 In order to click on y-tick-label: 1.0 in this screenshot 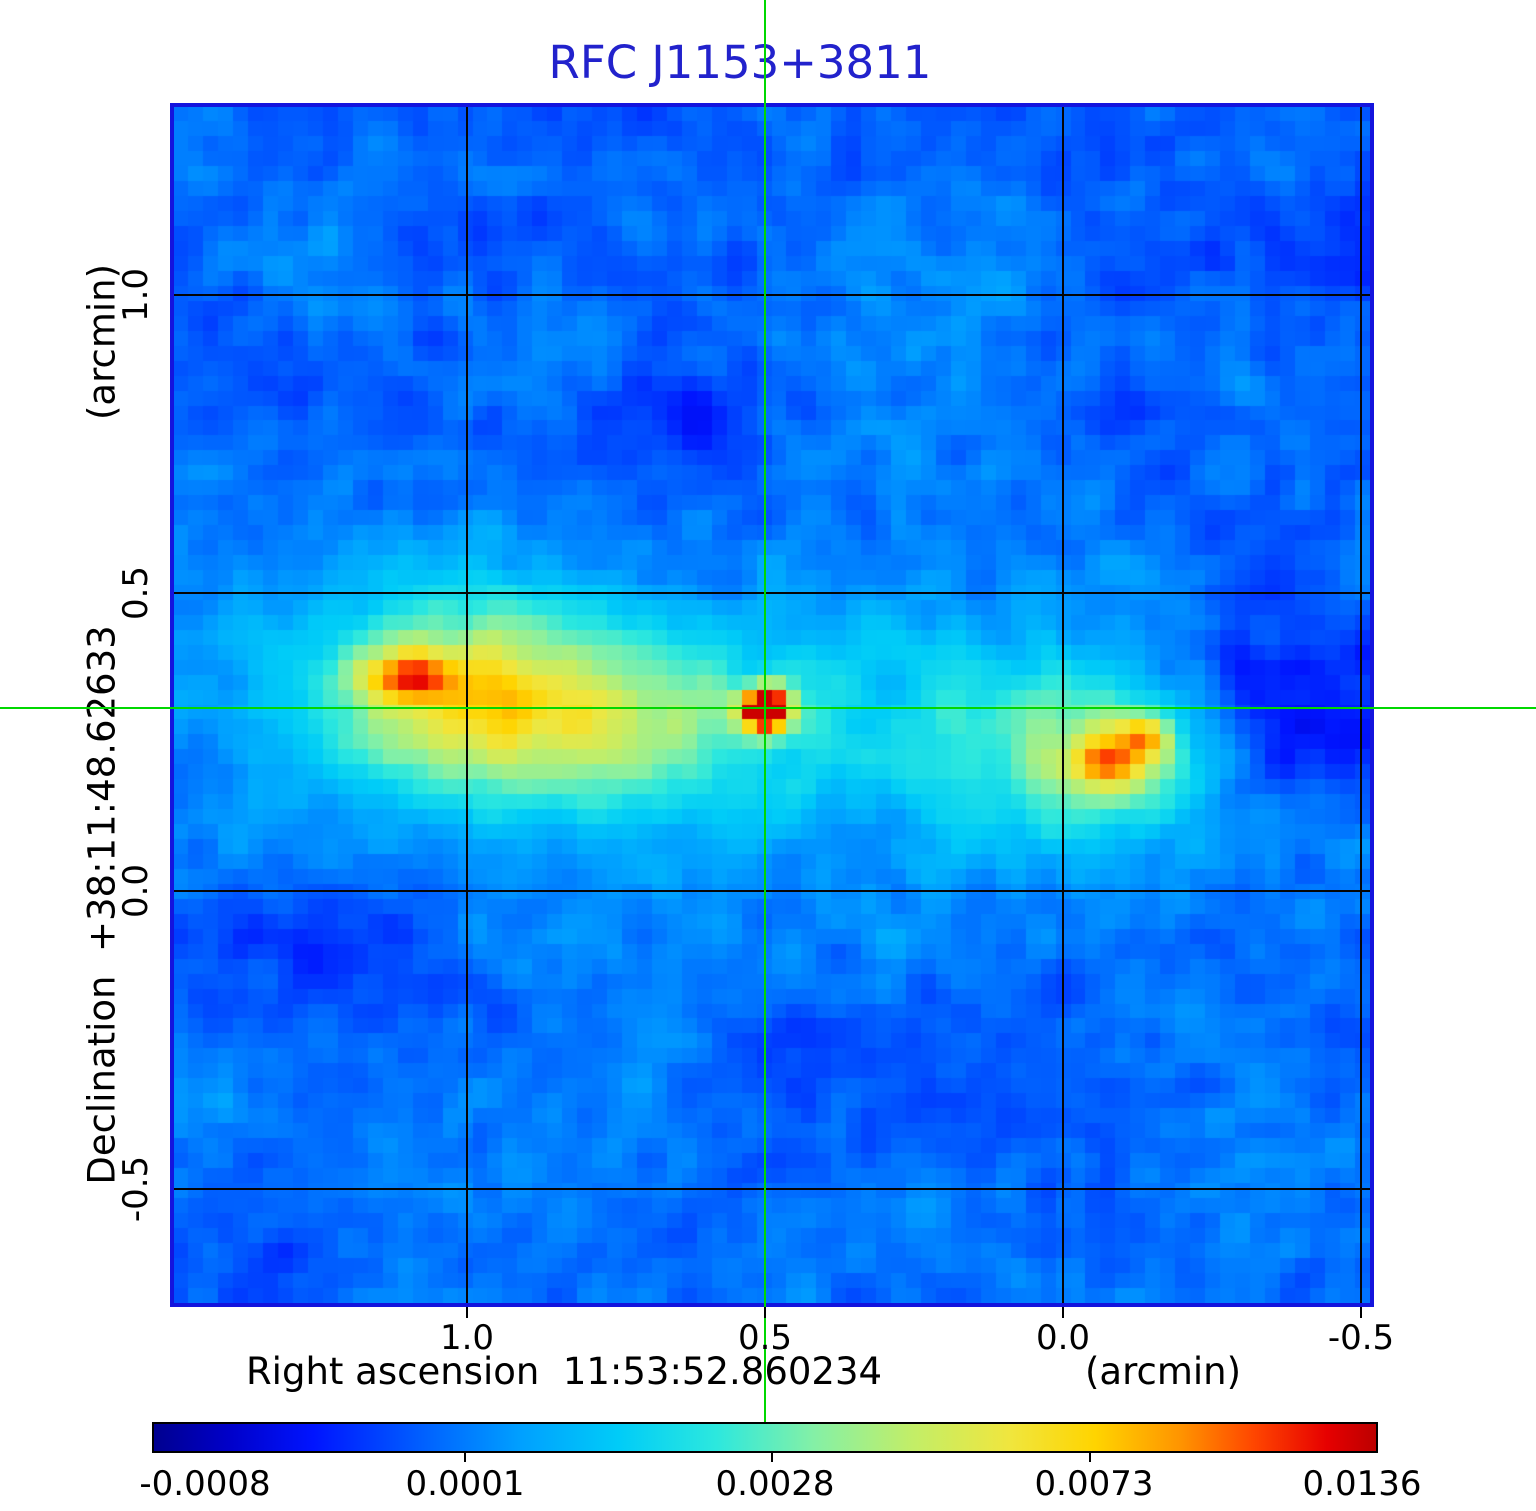, I will do `click(136, 295)`.